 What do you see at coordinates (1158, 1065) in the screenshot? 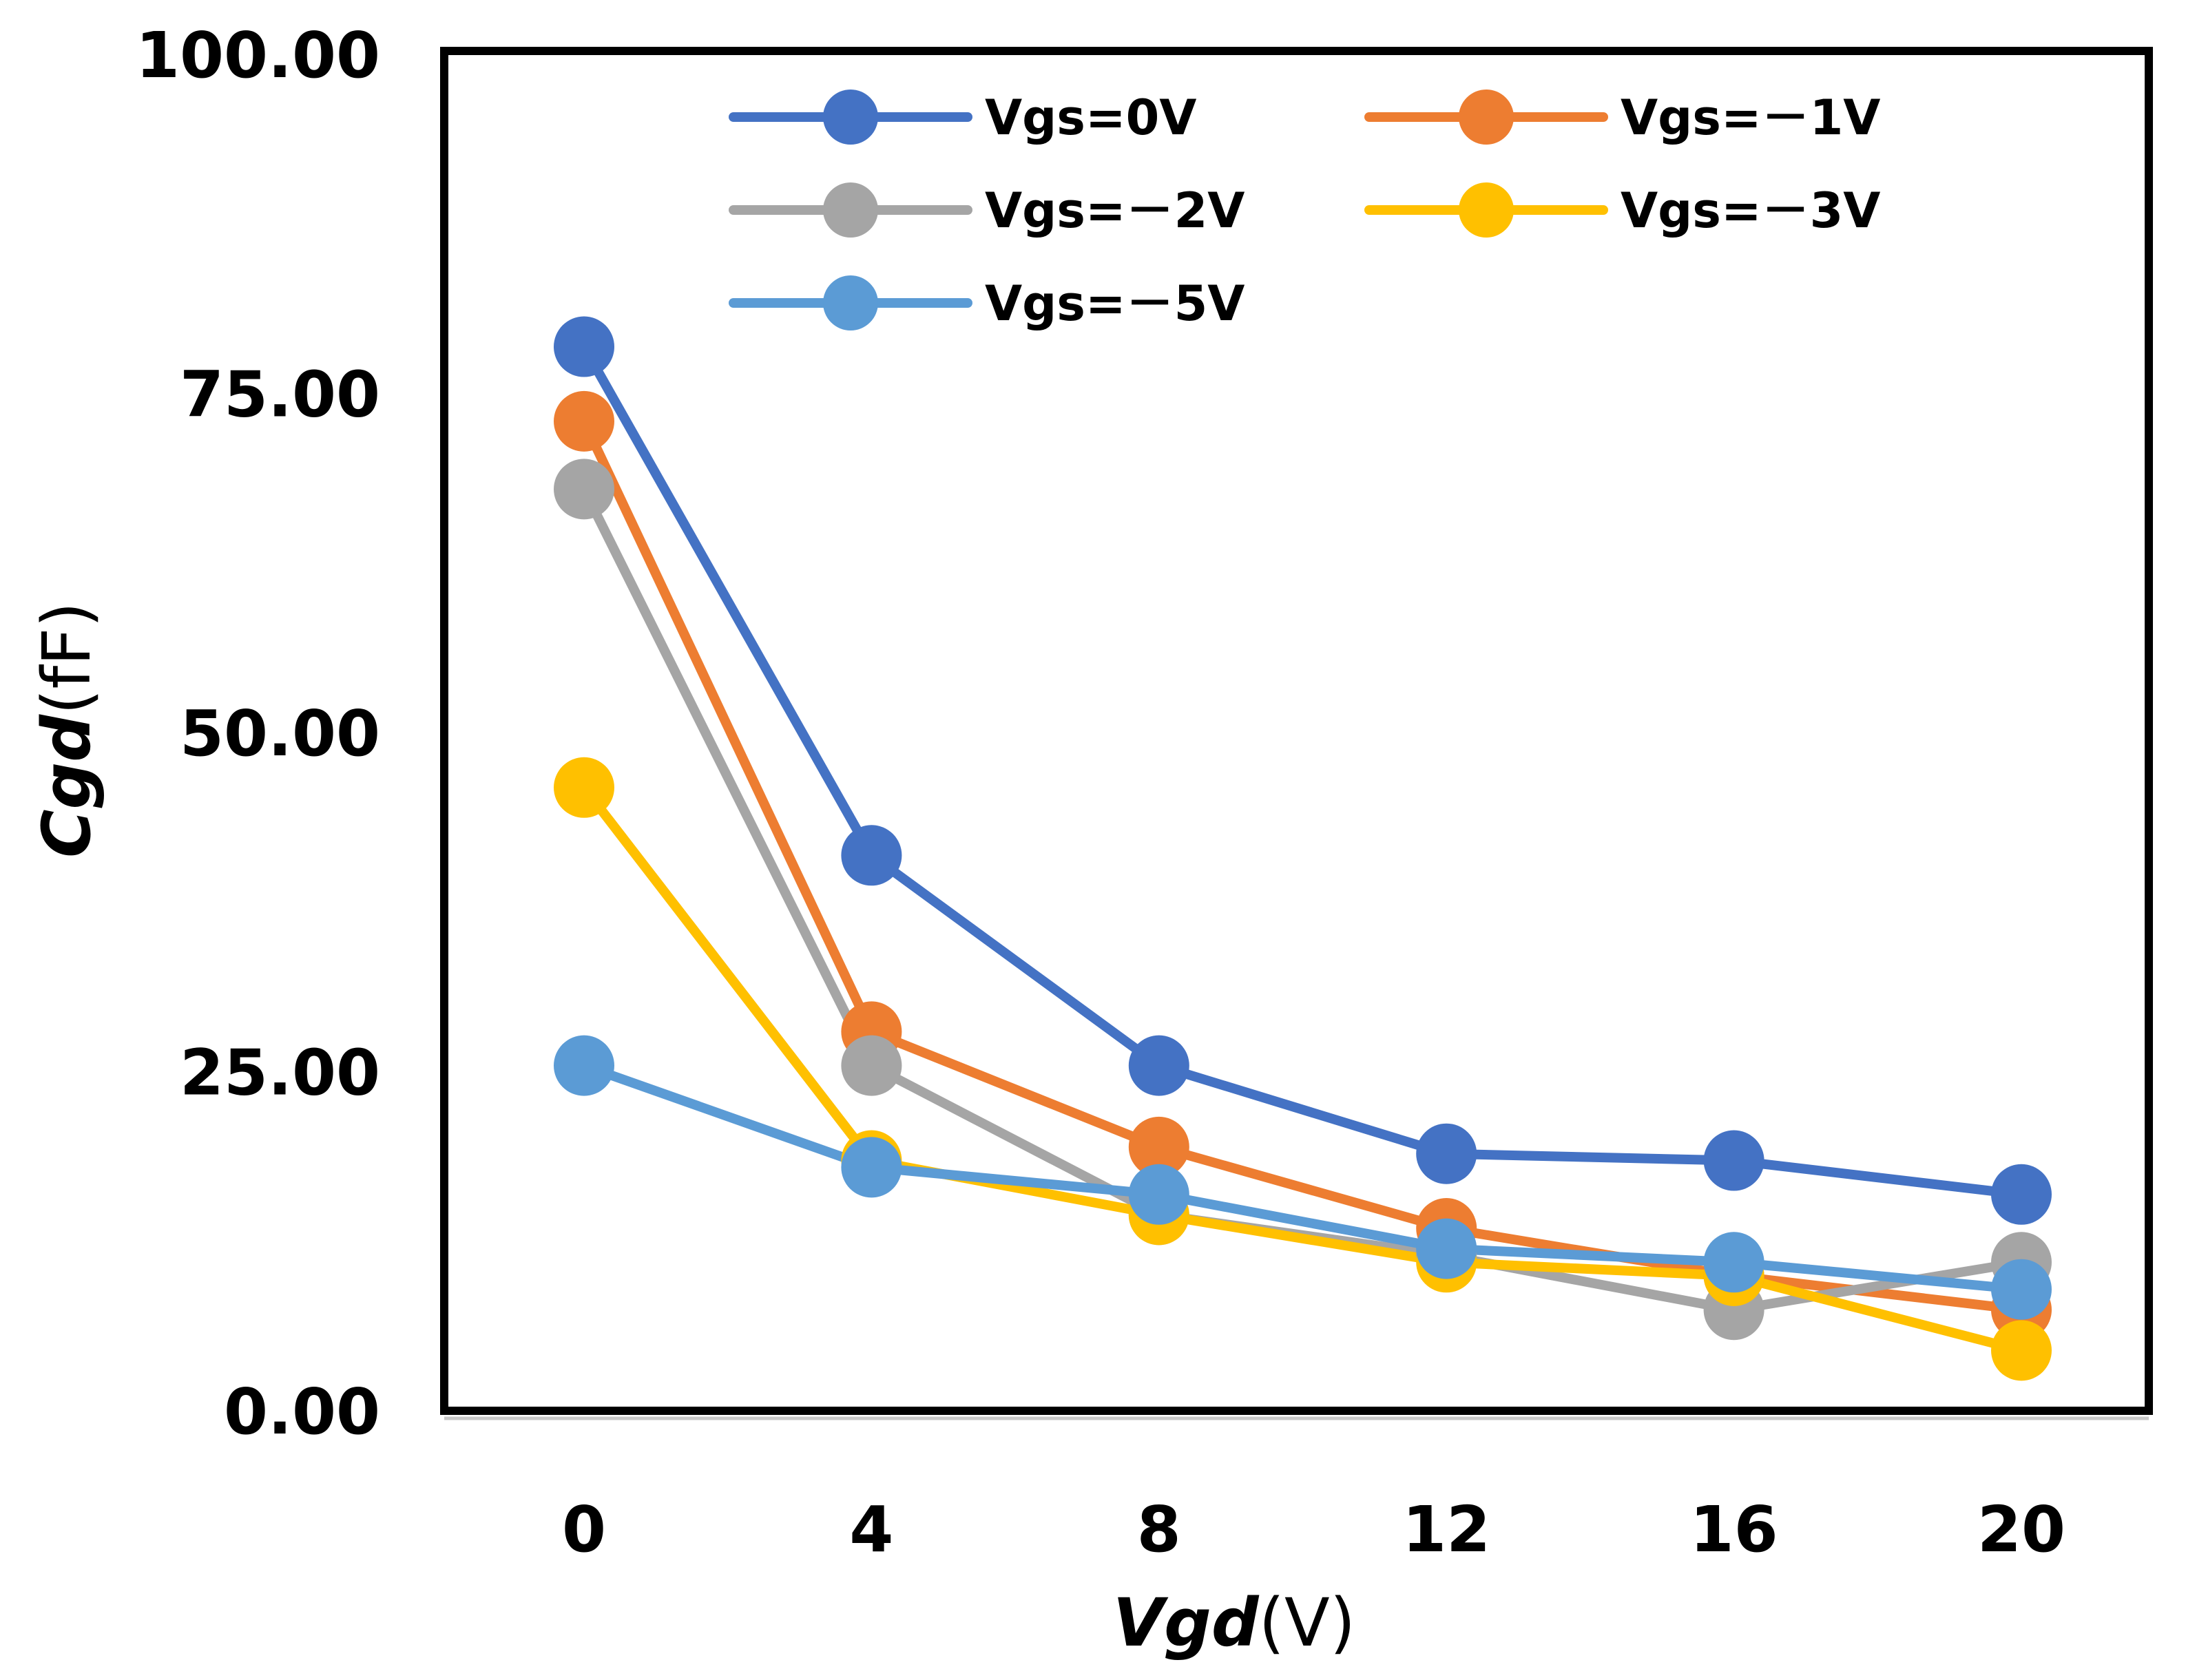
I see `data-point-s1-x8` at bounding box center [1158, 1065].